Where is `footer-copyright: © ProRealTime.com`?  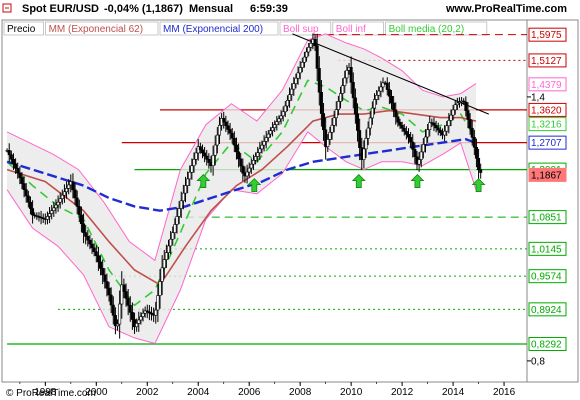 footer-copyright: © ProRealTime.com is located at coordinates (51, 393).